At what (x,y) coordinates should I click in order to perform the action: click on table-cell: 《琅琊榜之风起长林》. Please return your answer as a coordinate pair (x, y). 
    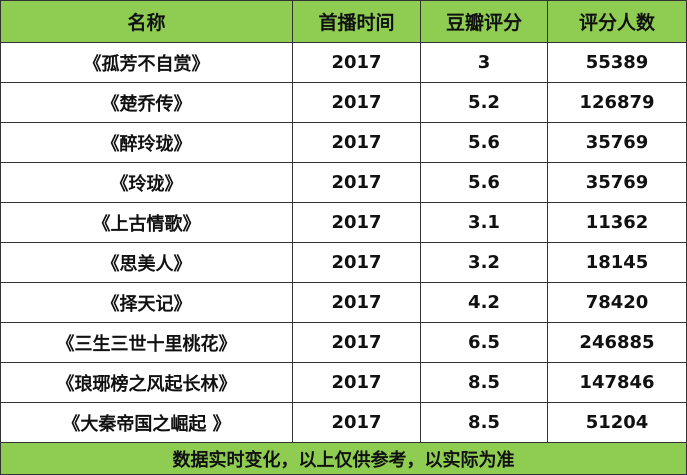
    Looking at the image, I should click on (147, 382).